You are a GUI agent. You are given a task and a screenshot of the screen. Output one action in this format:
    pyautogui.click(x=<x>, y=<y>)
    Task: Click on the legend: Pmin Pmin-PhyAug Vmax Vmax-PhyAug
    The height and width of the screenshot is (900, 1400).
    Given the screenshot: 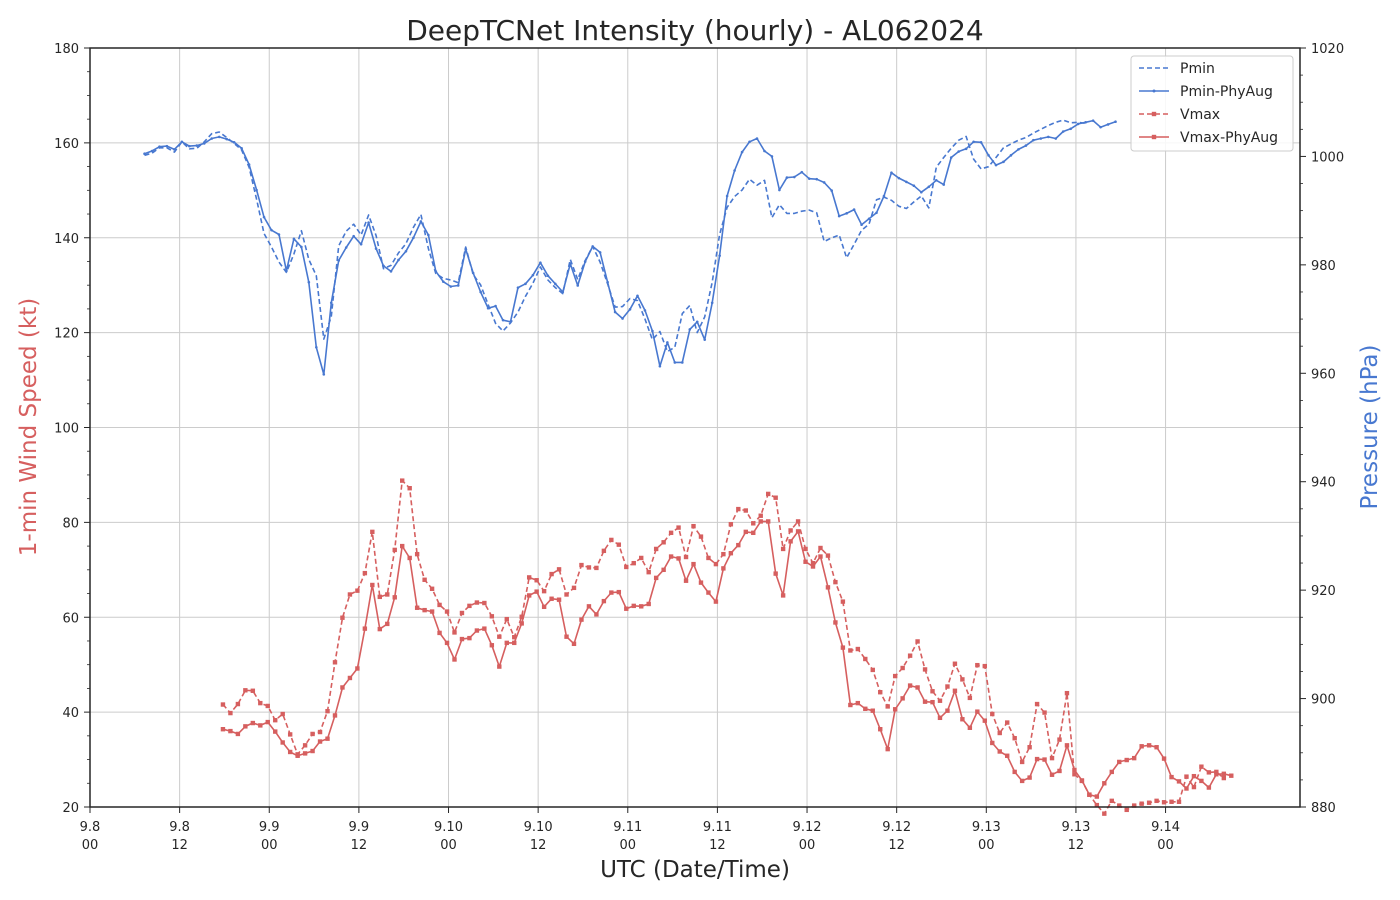 What is the action you would take?
    pyautogui.click(x=1212, y=103)
    